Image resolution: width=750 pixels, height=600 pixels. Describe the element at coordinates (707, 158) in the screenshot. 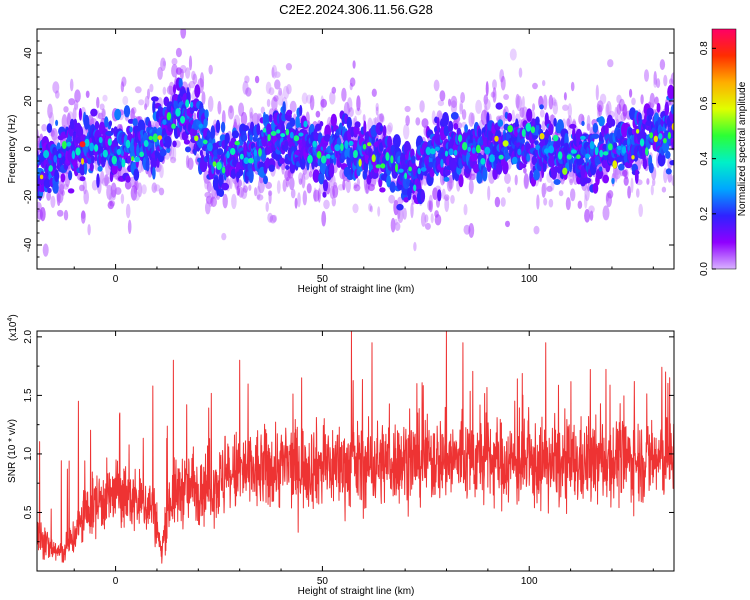

I see `colorbar-axis: 0.0 0.2 0.4 0.6 0.8` at that location.